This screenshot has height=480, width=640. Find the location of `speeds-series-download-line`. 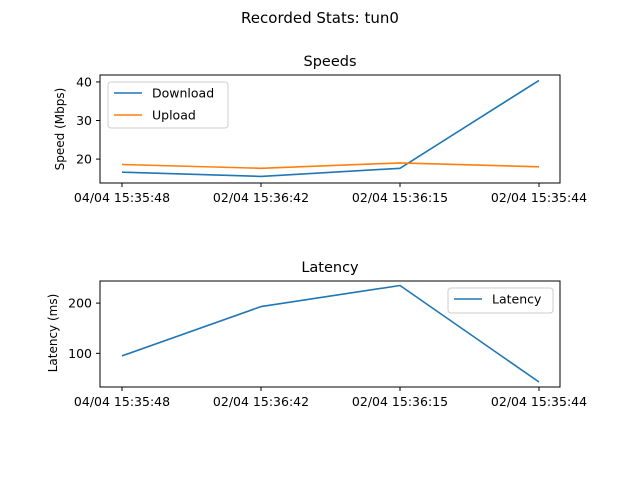

speeds-series-download-line is located at coordinates (330, 128).